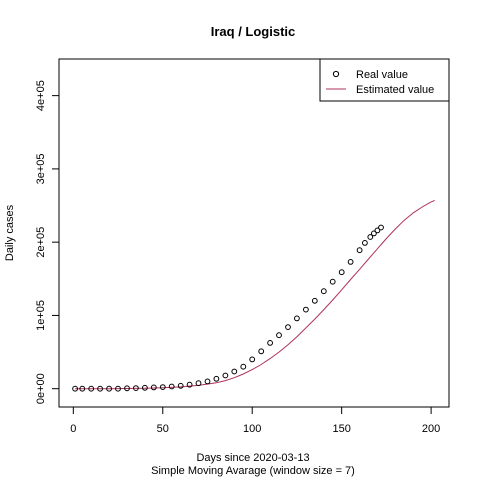 This screenshot has height=480, width=480. What do you see at coordinates (253, 31) in the screenshot?
I see `chart-title: Iraq / Logistic` at bounding box center [253, 31].